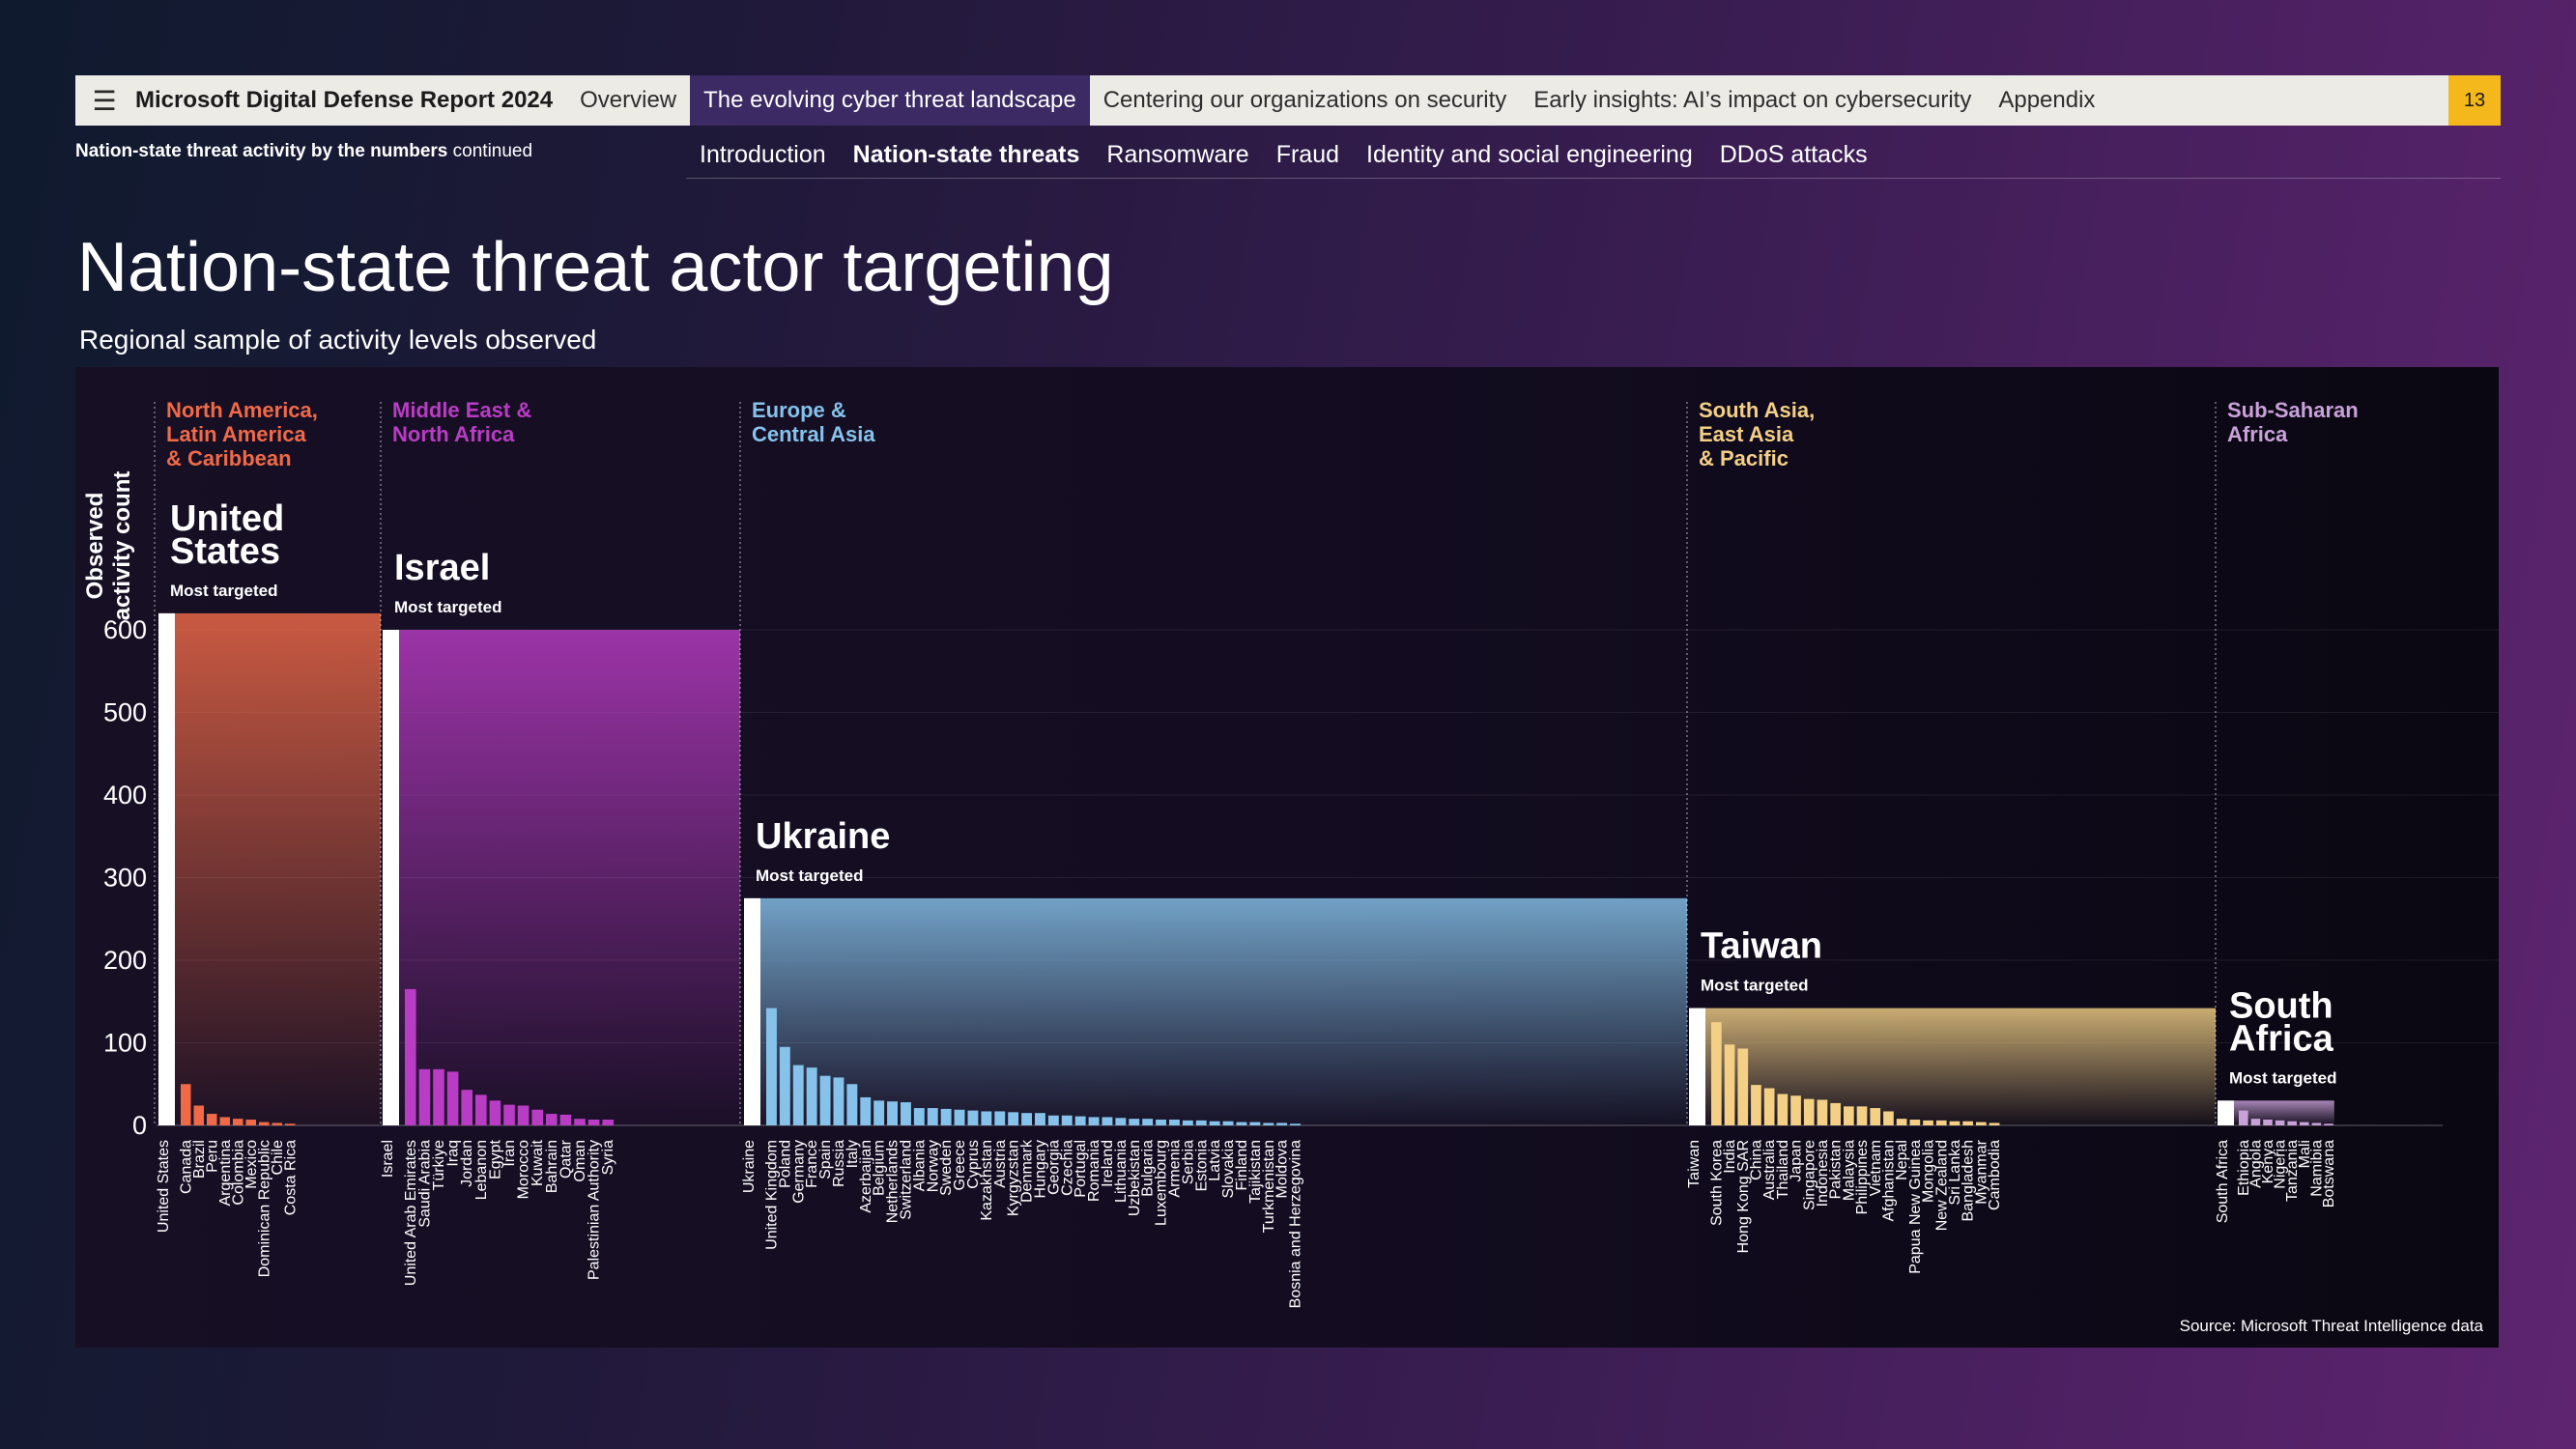 This screenshot has width=2576, height=1449. Describe the element at coordinates (552, 1119) in the screenshot. I see `bar-bahrain` at that location.